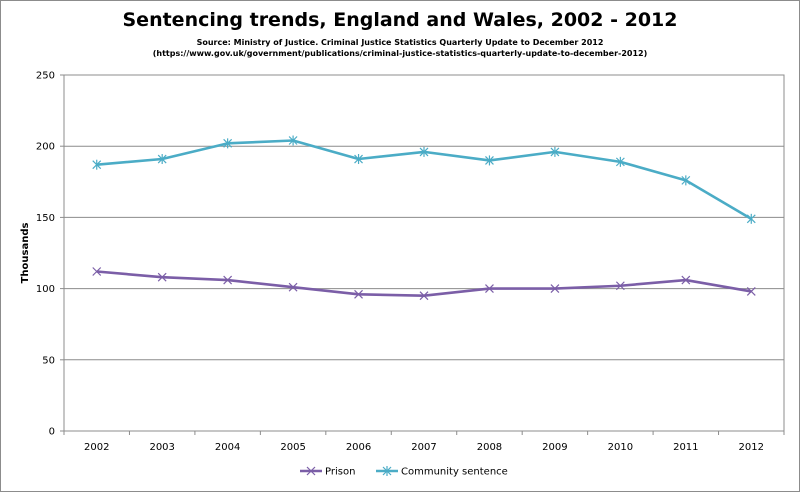 The image size is (800, 492). I want to click on x-tick-label: 2009, so click(554, 447).